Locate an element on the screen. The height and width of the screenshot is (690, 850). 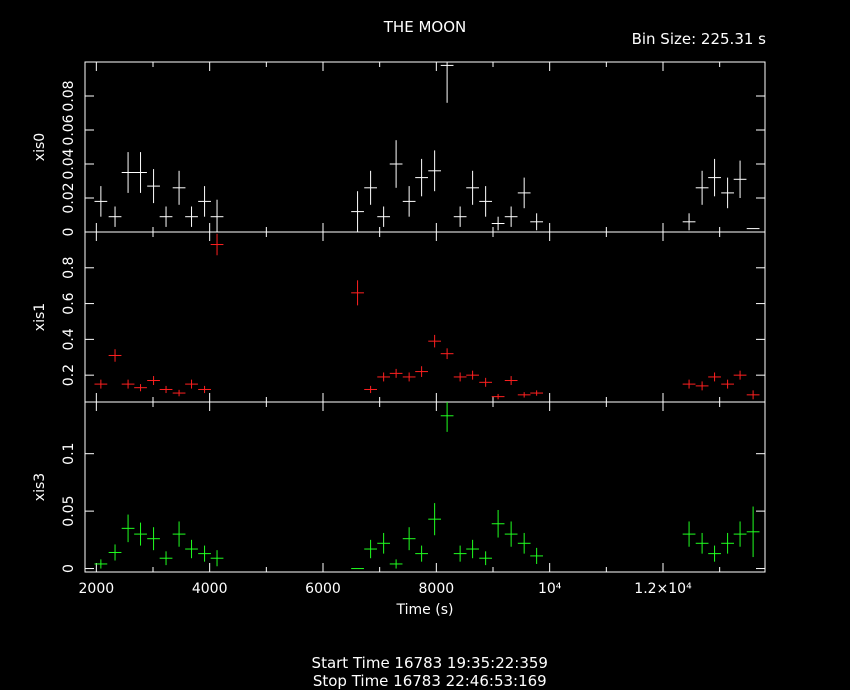
y-tick-label: 0.02 is located at coordinates (69, 197).